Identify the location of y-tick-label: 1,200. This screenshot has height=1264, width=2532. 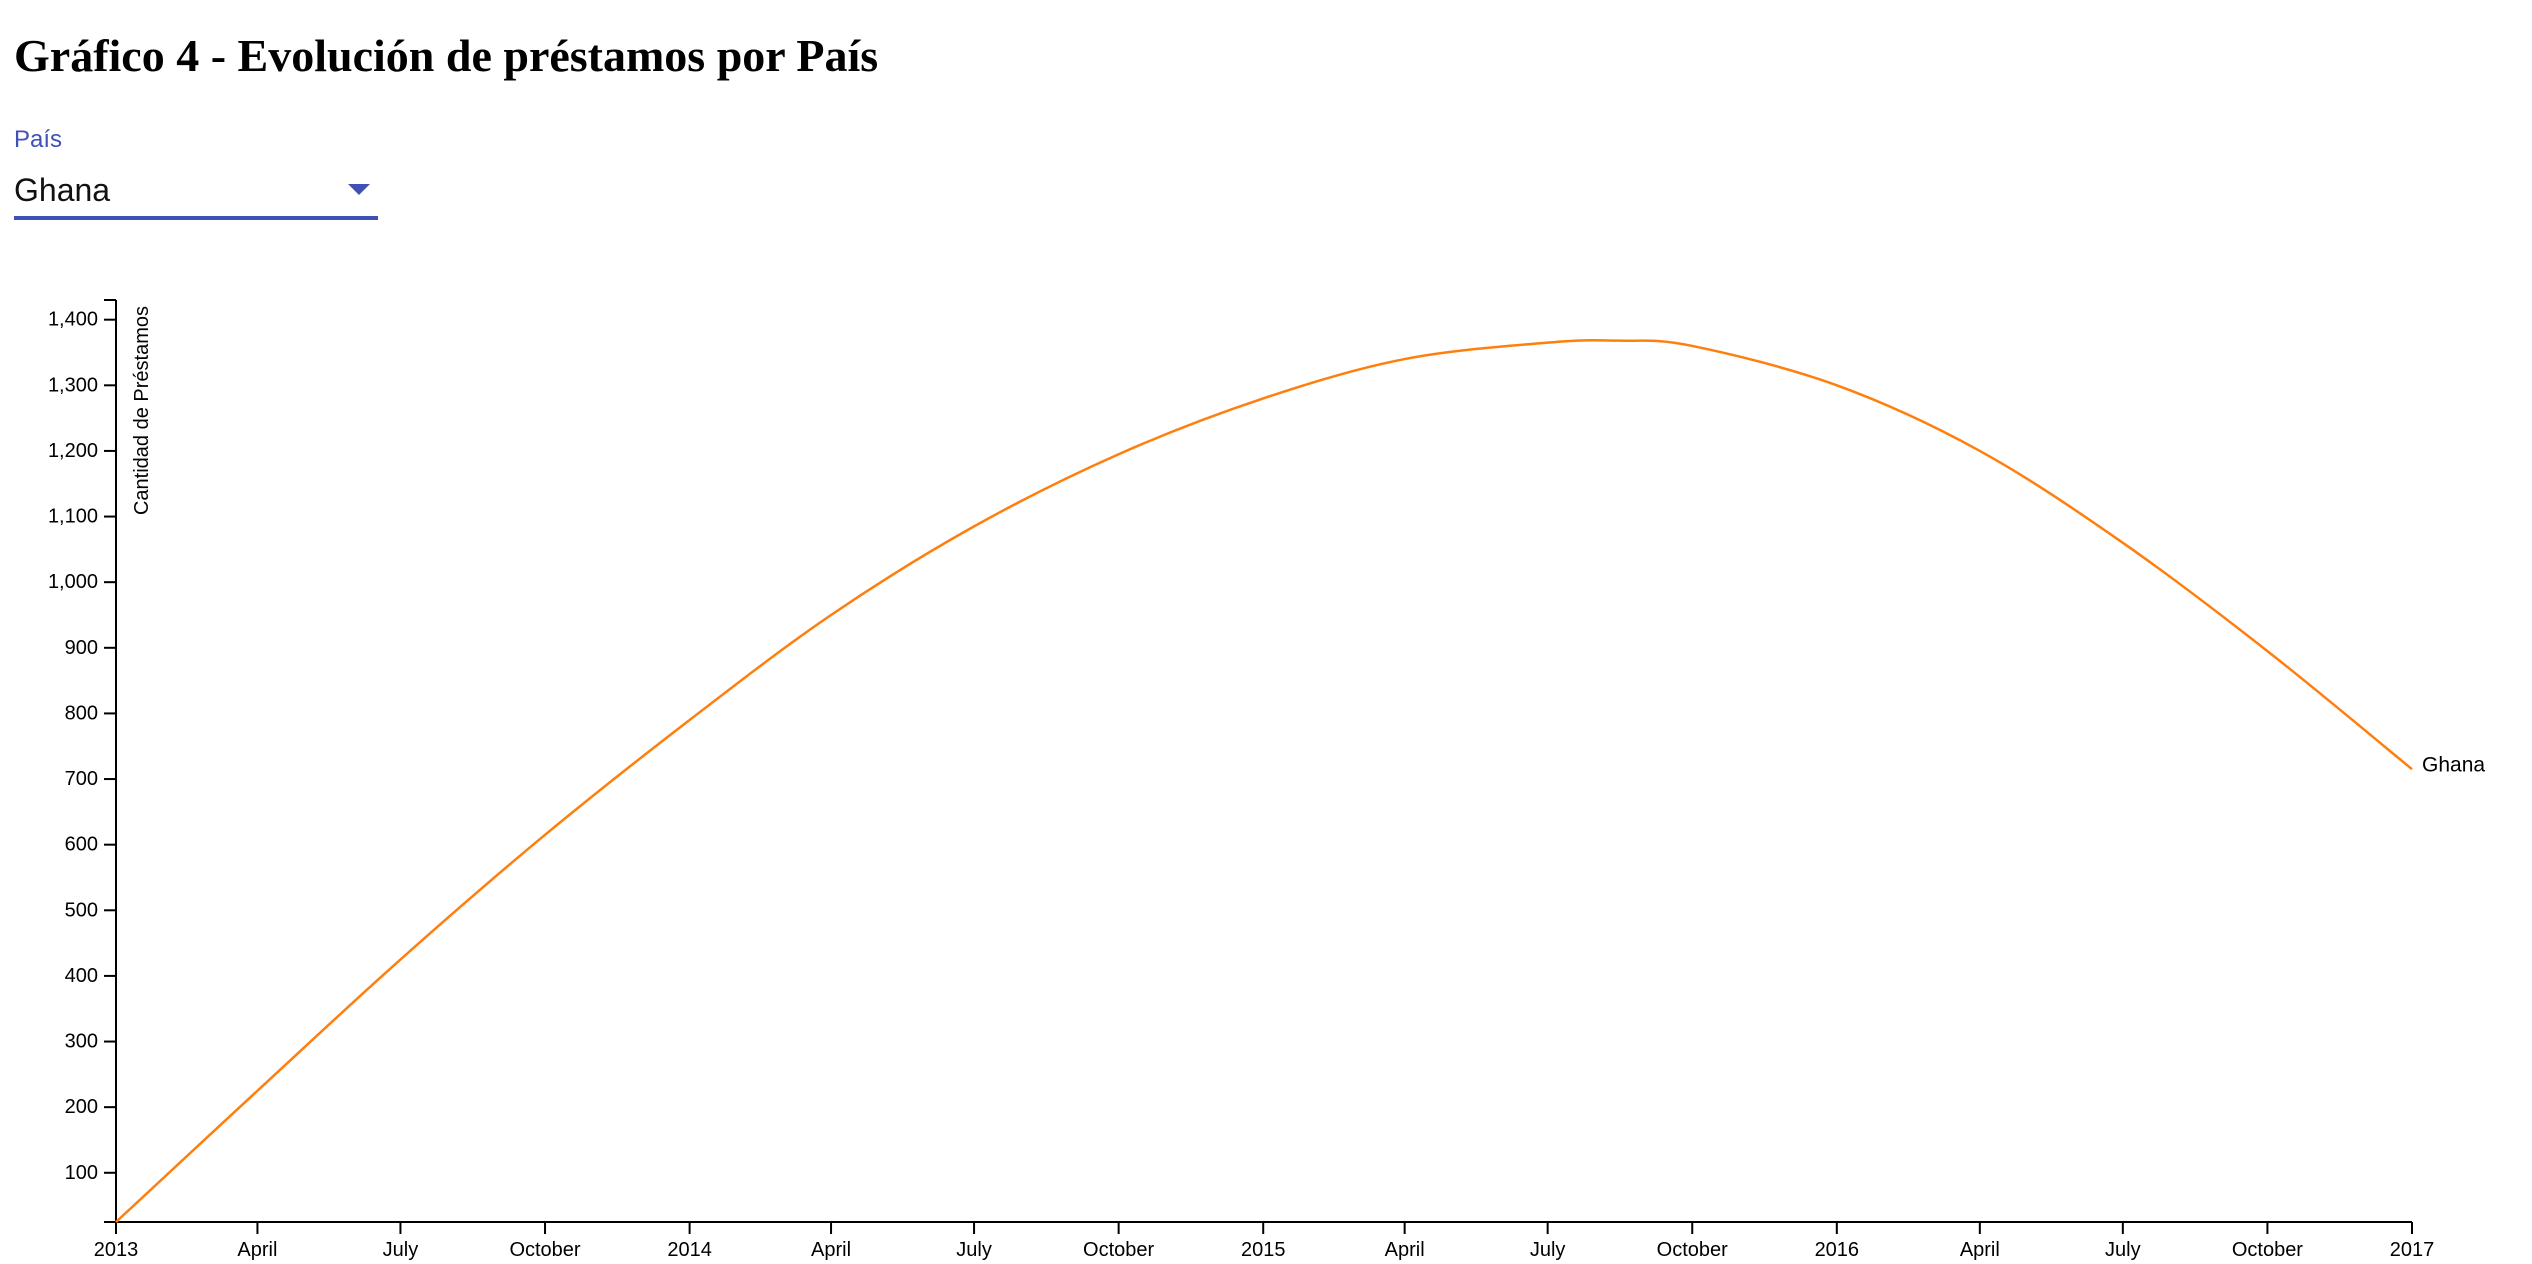
(73, 451).